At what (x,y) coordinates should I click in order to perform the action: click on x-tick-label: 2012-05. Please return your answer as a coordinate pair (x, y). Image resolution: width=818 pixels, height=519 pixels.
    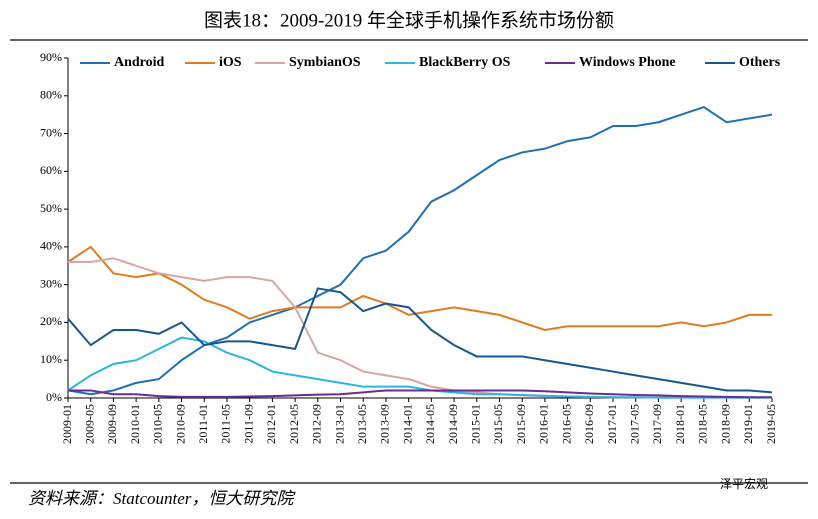
    Looking at the image, I should click on (294, 424).